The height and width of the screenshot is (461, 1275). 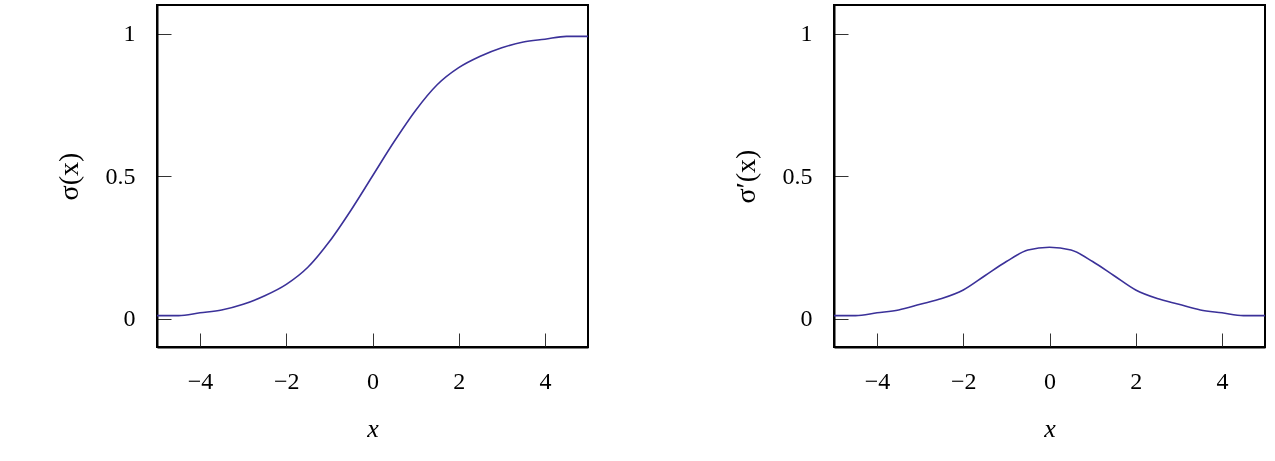 What do you see at coordinates (1049, 281) in the screenshot?
I see `line-series` at bounding box center [1049, 281].